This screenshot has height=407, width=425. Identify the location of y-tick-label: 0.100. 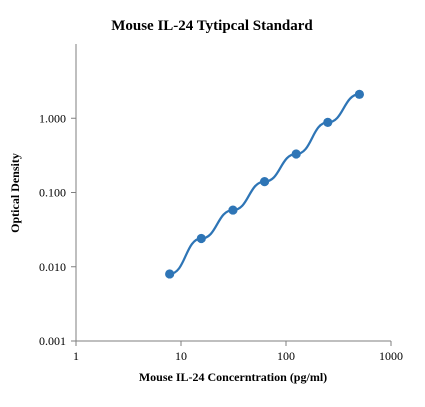
(52, 193).